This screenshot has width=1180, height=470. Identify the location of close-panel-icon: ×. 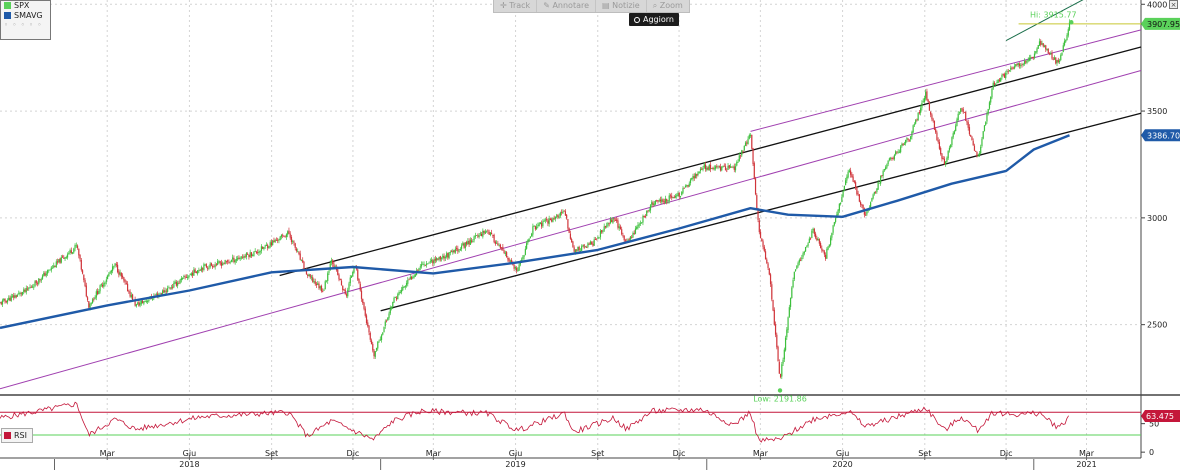
(1173, 4).